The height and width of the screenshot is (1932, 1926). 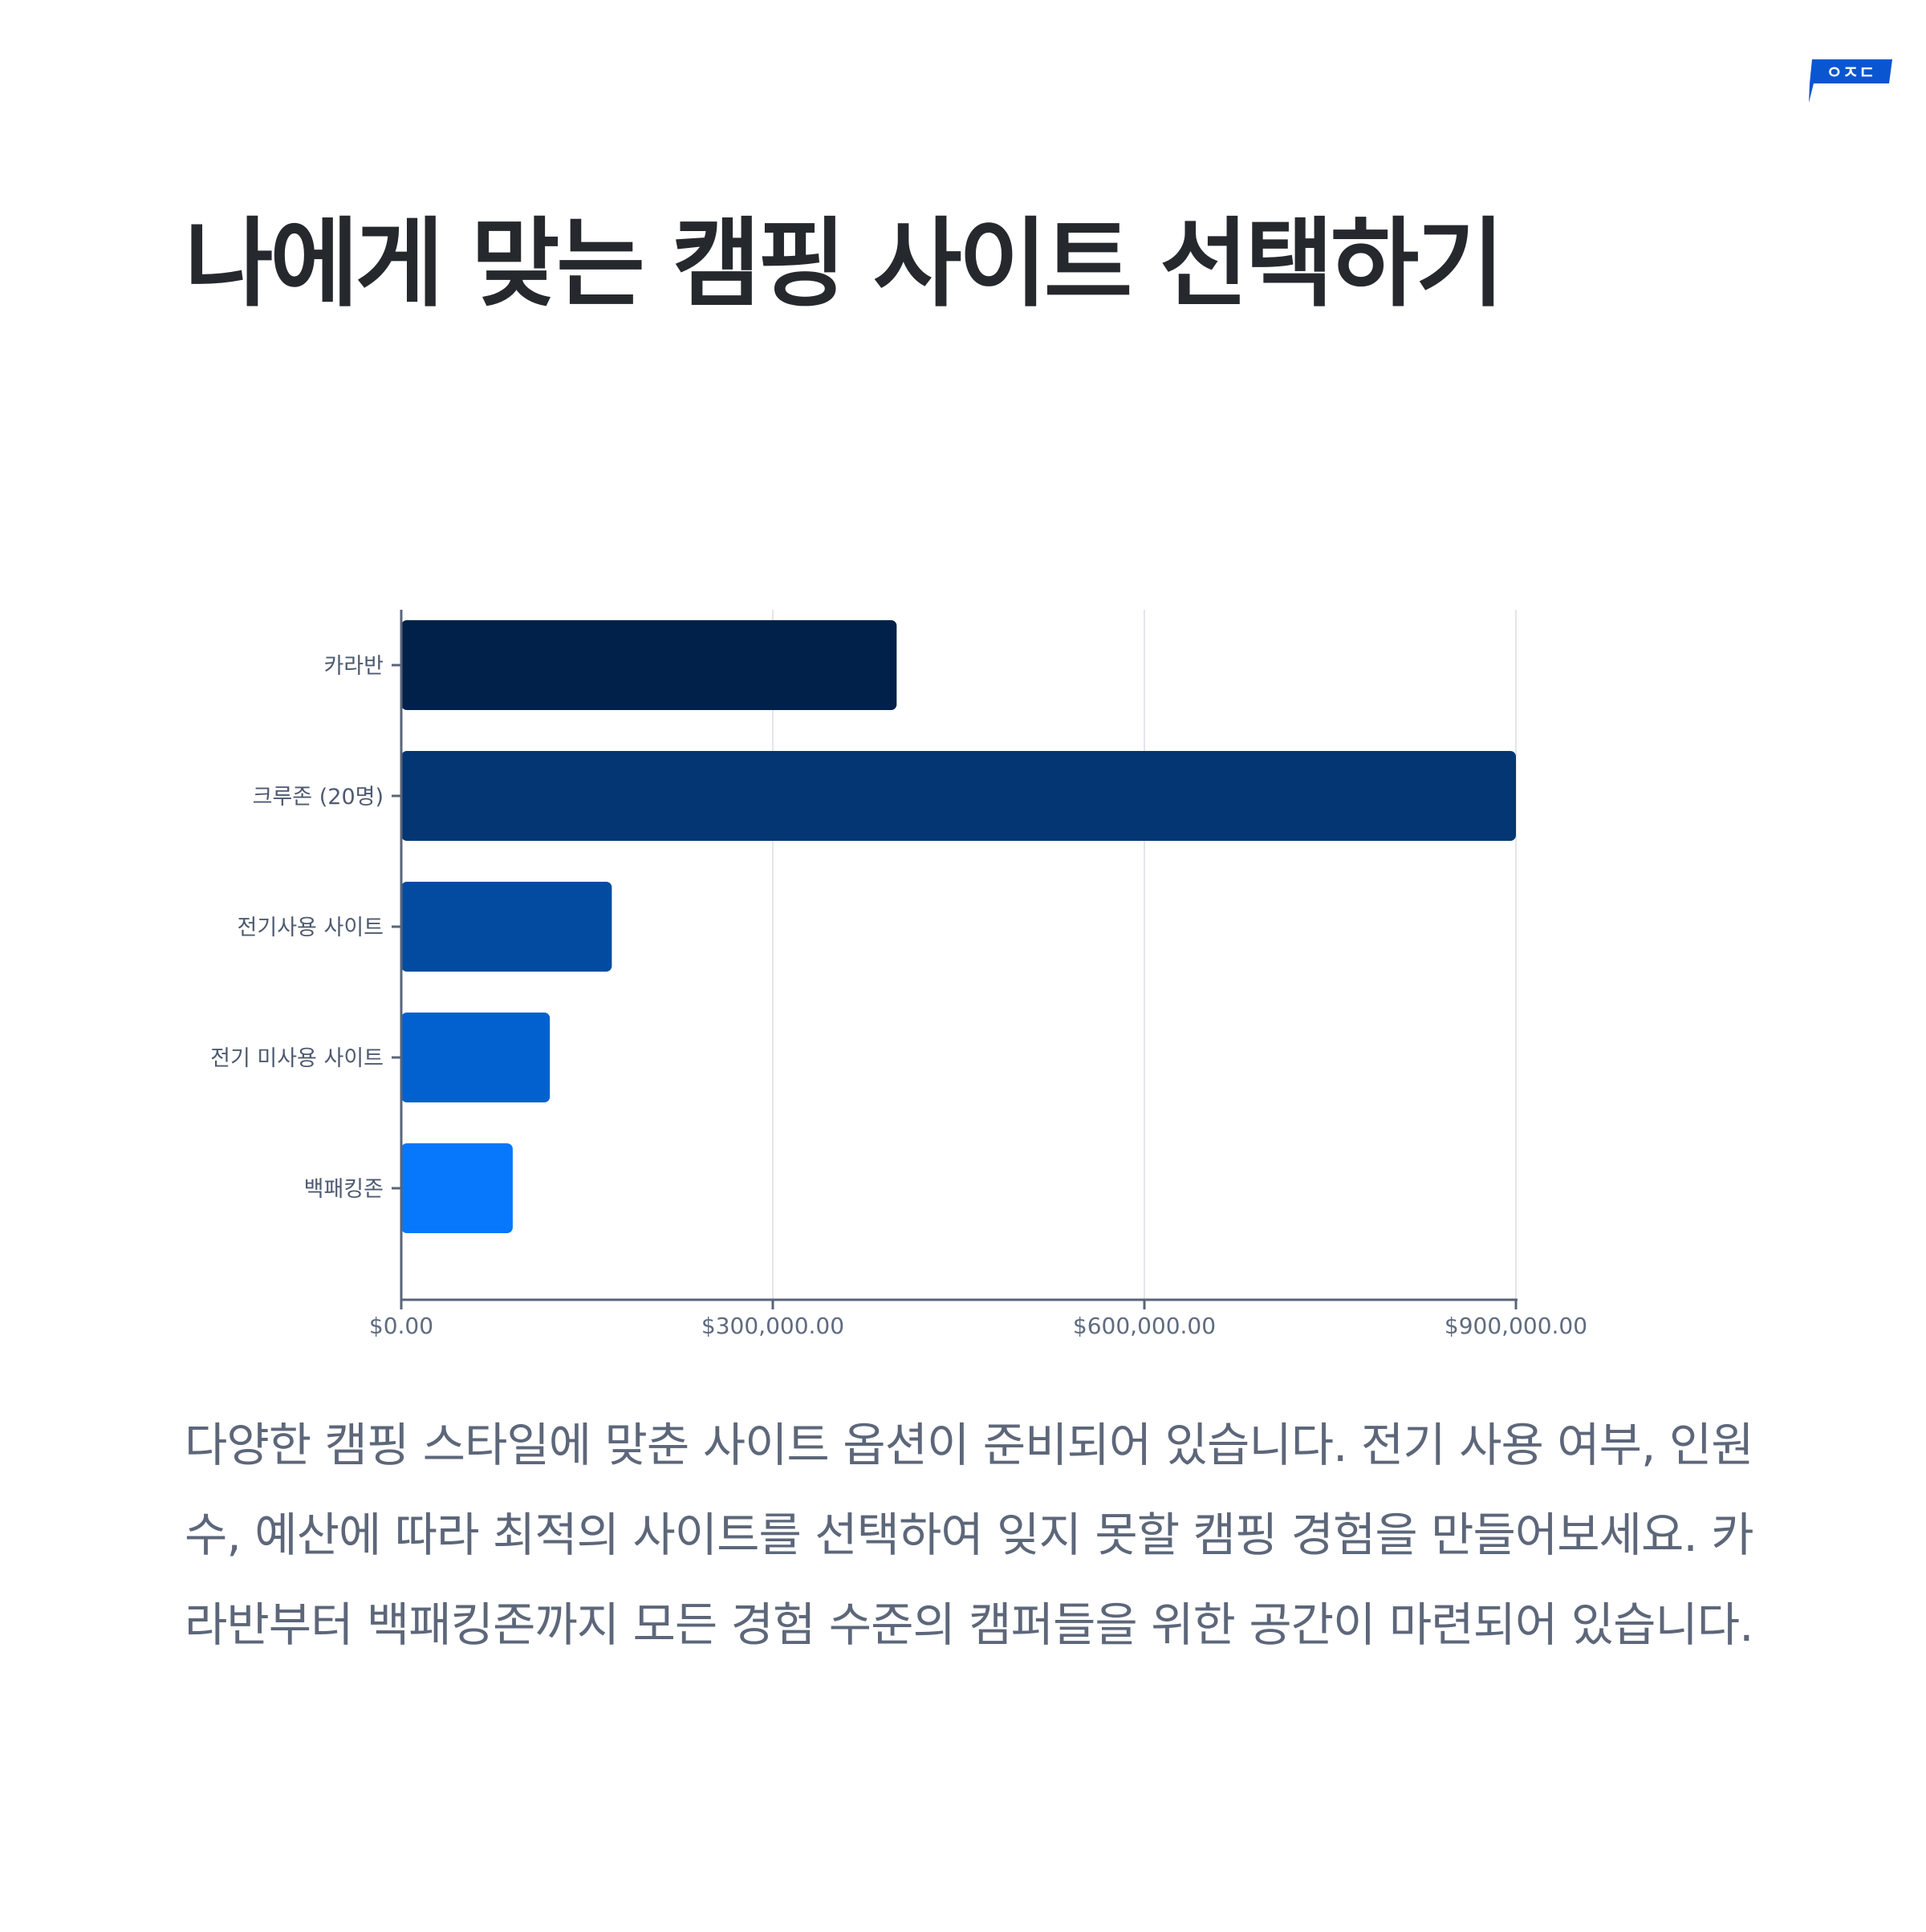 What do you see at coordinates (845, 264) in the screenshot?
I see `page-title: 나에게 맞는 캠핑 사이트 선택하기` at bounding box center [845, 264].